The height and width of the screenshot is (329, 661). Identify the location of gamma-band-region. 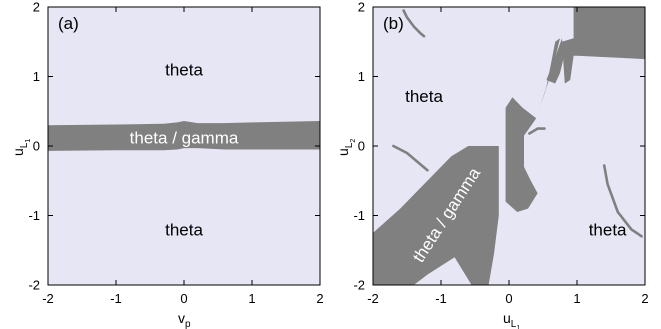
(184, 136).